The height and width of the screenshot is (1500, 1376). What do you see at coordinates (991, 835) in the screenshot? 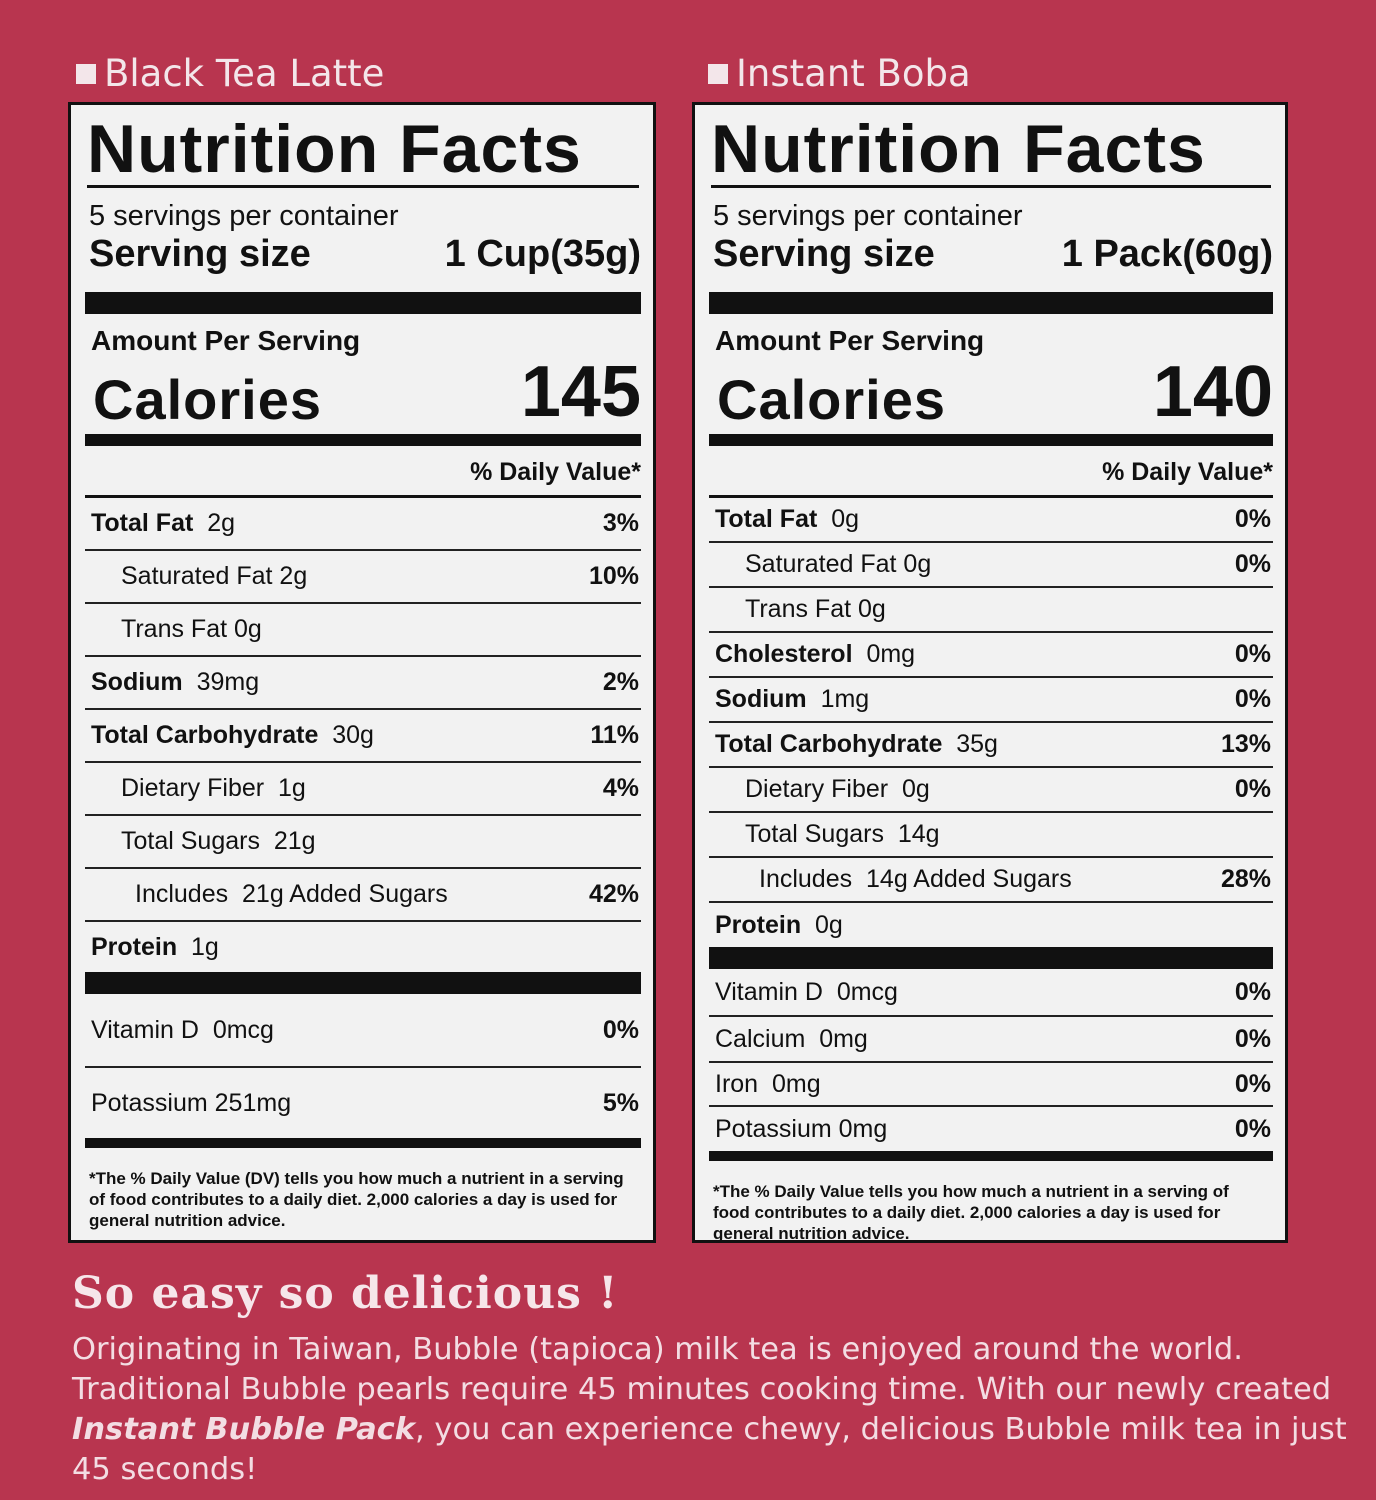
I see `nutrient-row-total-sugars: Total Sugars 14g` at bounding box center [991, 835].